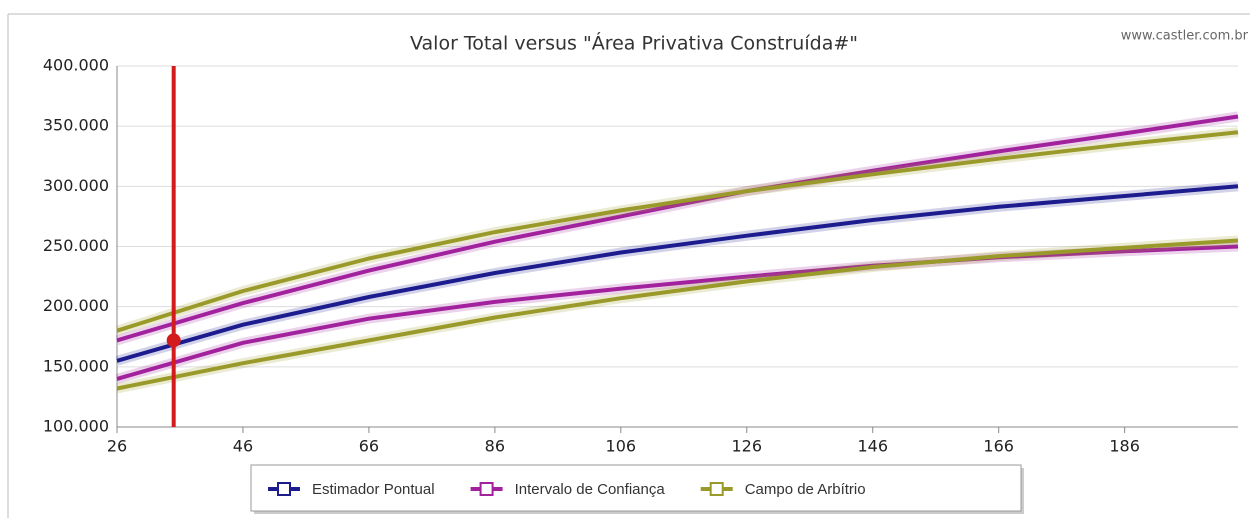  Describe the element at coordinates (621, 446) in the screenshot. I see `x-tick-label: 106` at that location.